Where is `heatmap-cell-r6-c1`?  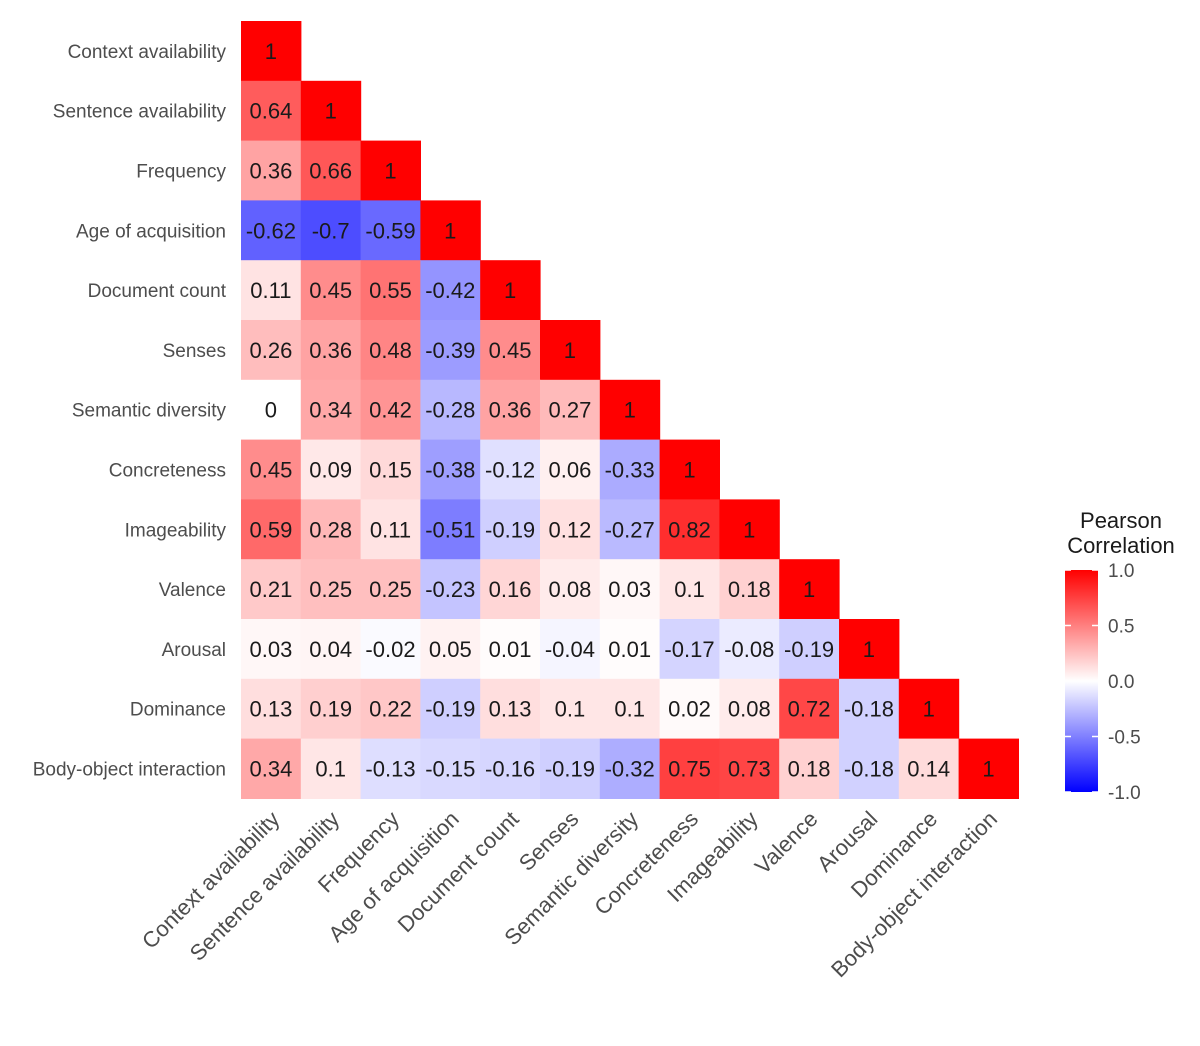 heatmap-cell-r6-c1 is located at coordinates (331, 410).